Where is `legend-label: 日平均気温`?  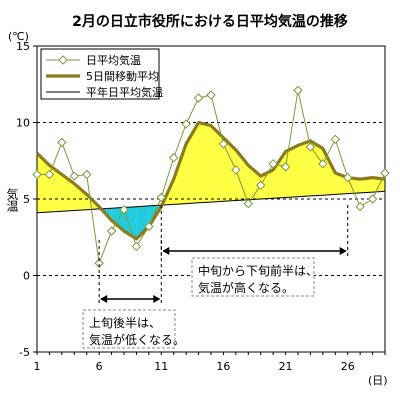
legend-label: 日平均気温 is located at coordinates (113, 60).